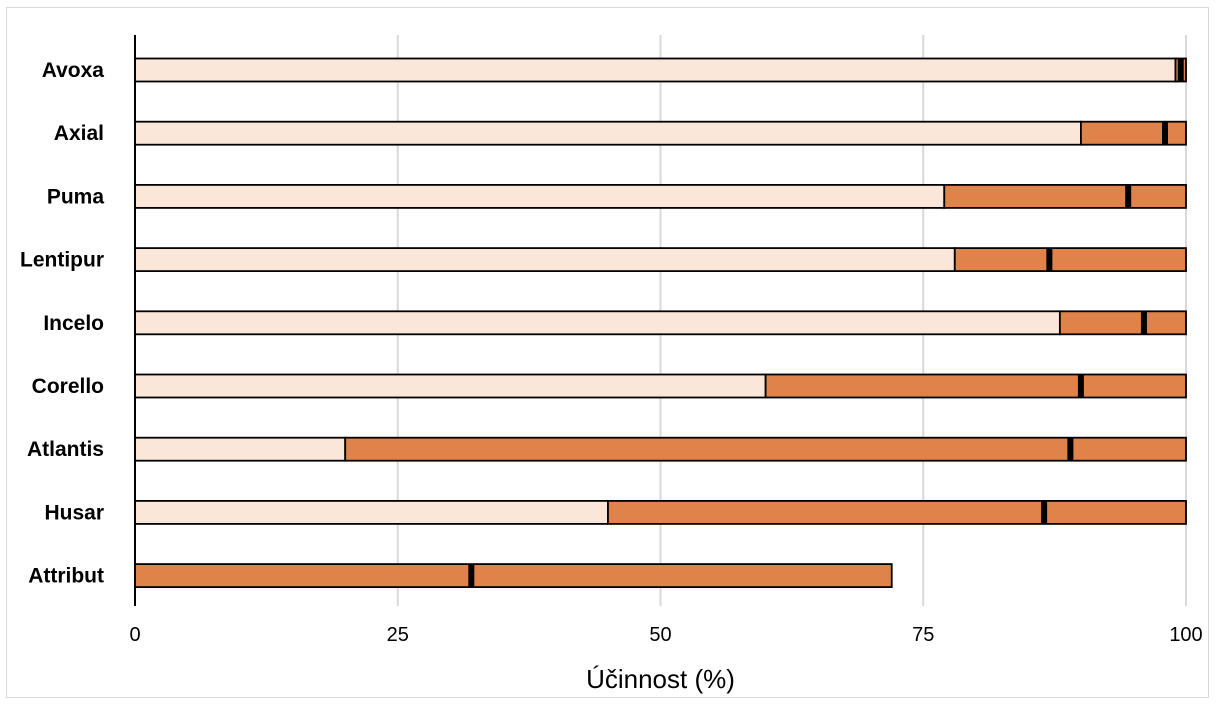 The width and height of the screenshot is (1216, 704). I want to click on category-label-avoxa: Avoxa, so click(73, 70).